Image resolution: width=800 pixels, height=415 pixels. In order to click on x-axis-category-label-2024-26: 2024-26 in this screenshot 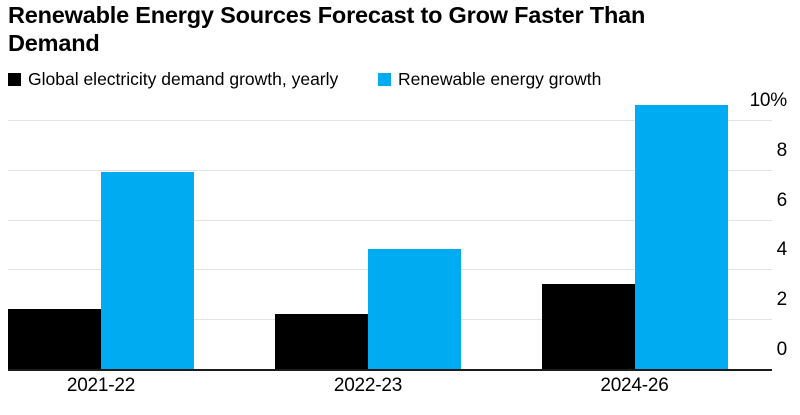, I will do `click(634, 385)`.